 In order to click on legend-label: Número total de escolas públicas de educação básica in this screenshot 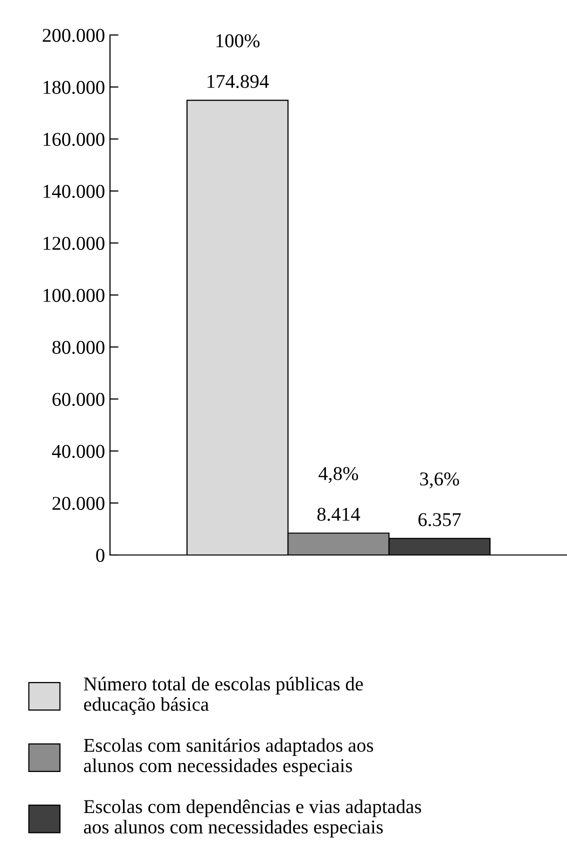, I will do `click(223, 695)`.